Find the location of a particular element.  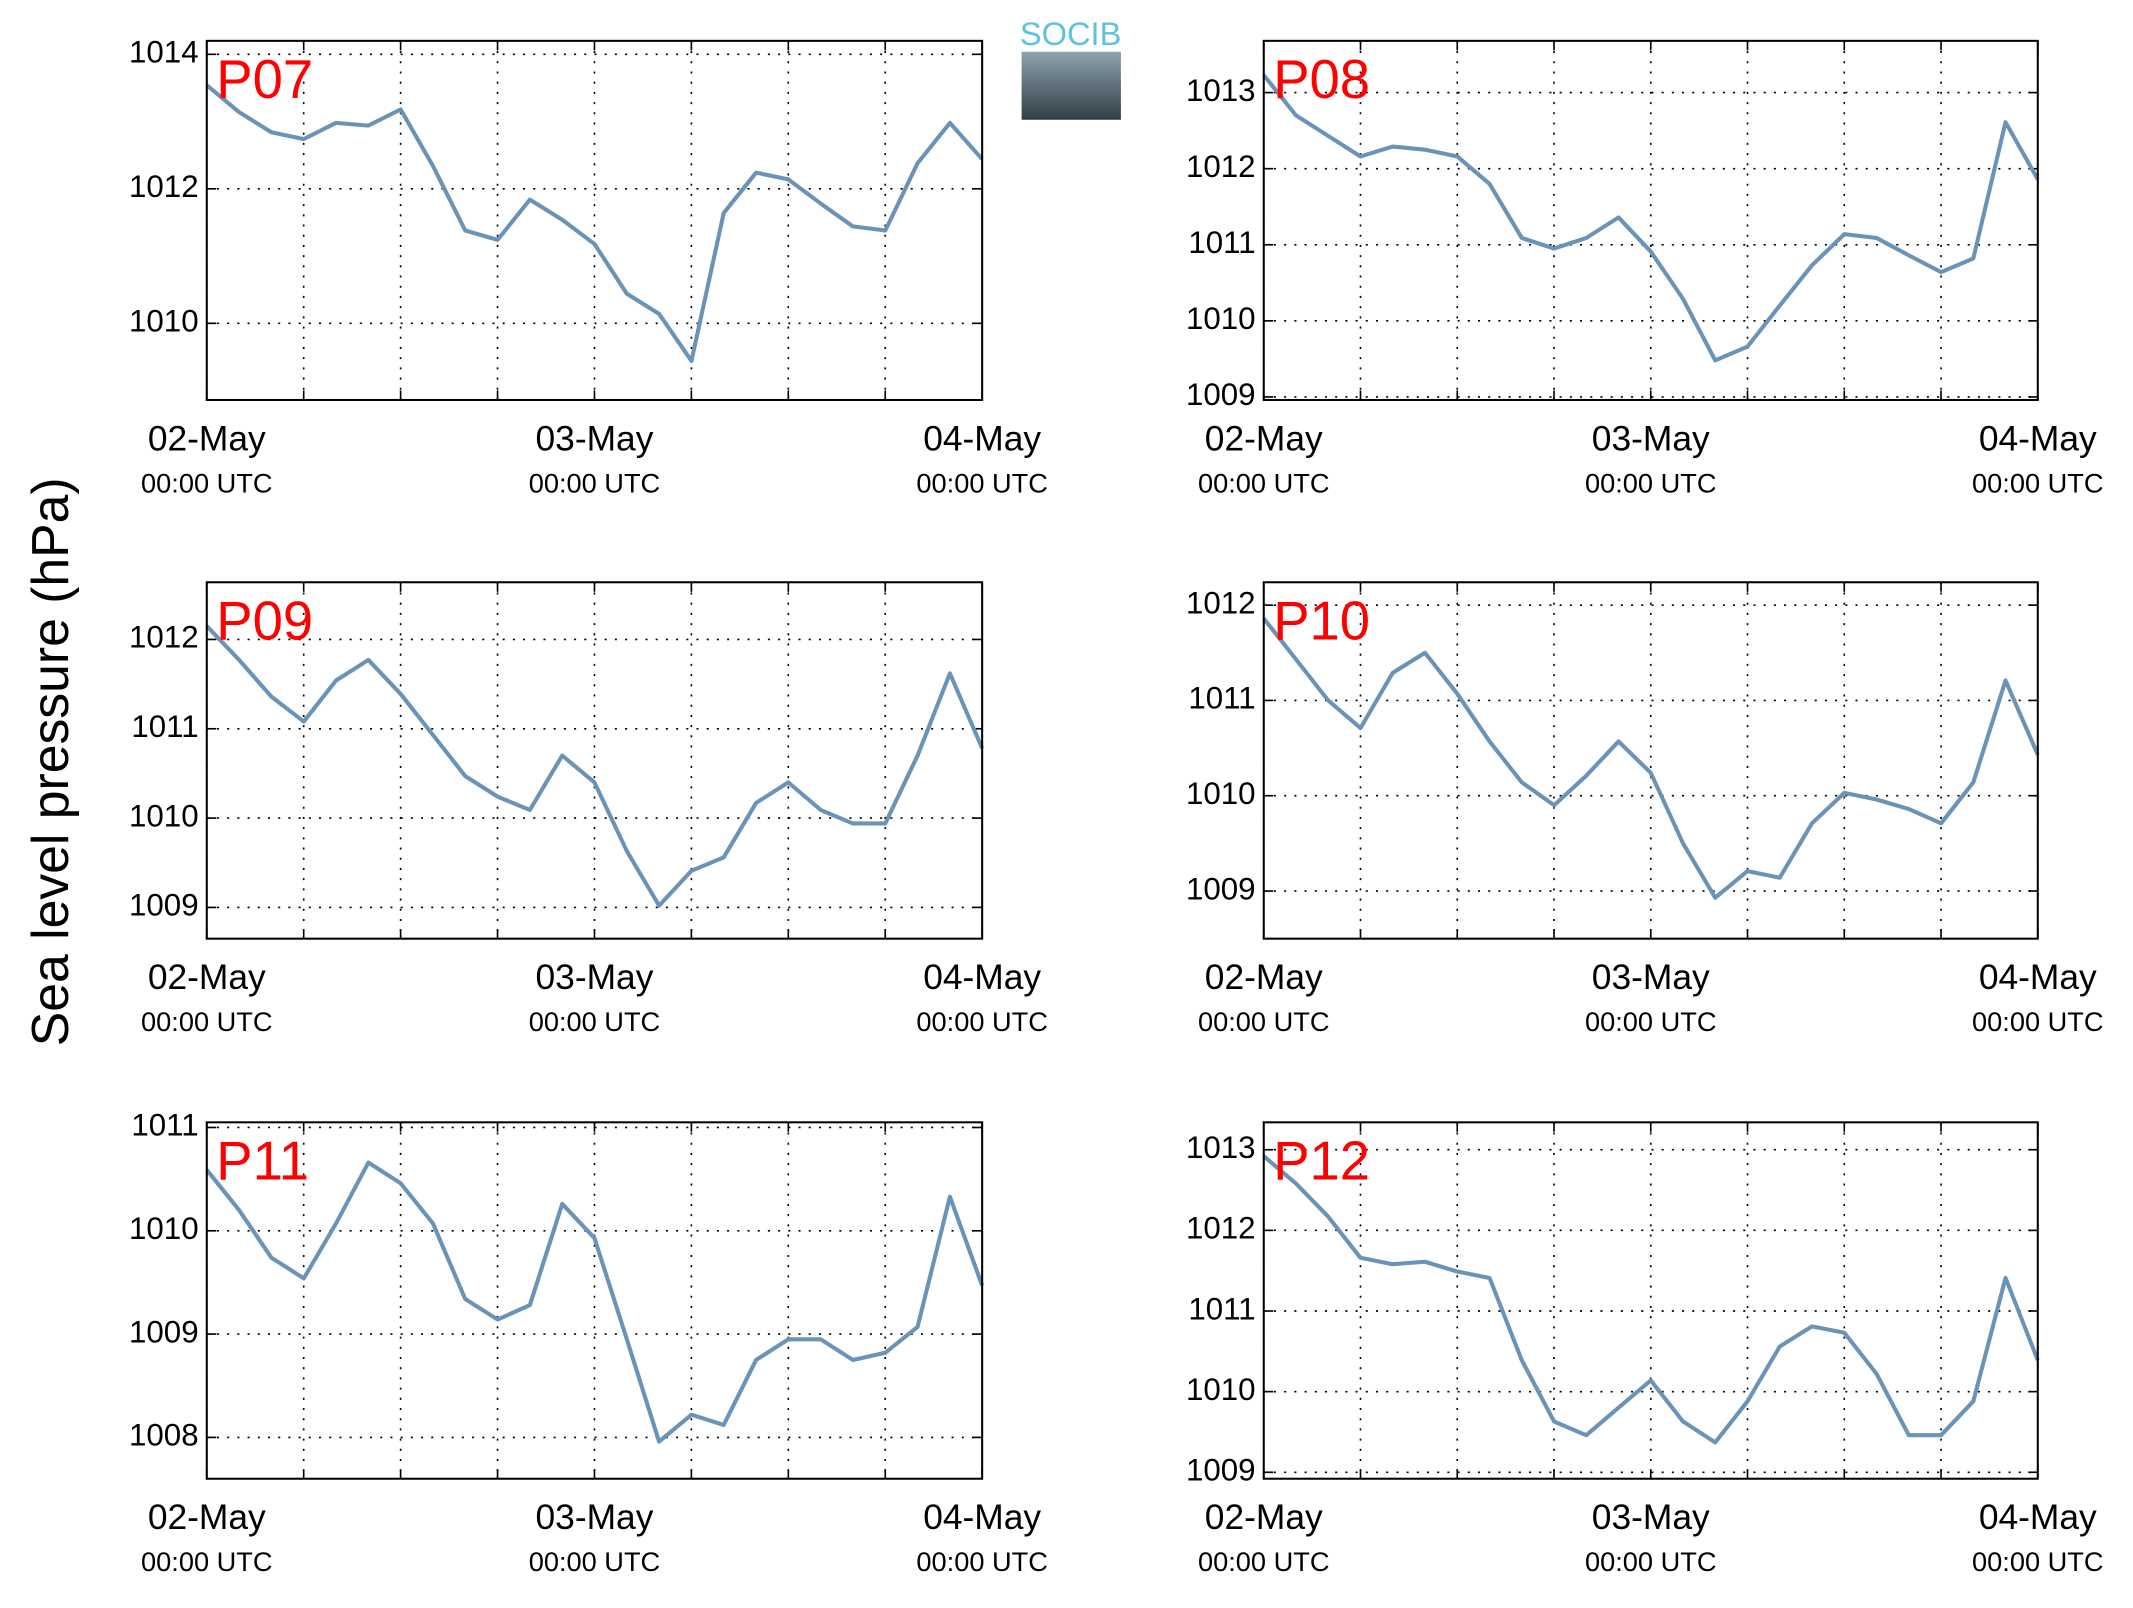

y-tick-label: 1014 is located at coordinates (164, 52).